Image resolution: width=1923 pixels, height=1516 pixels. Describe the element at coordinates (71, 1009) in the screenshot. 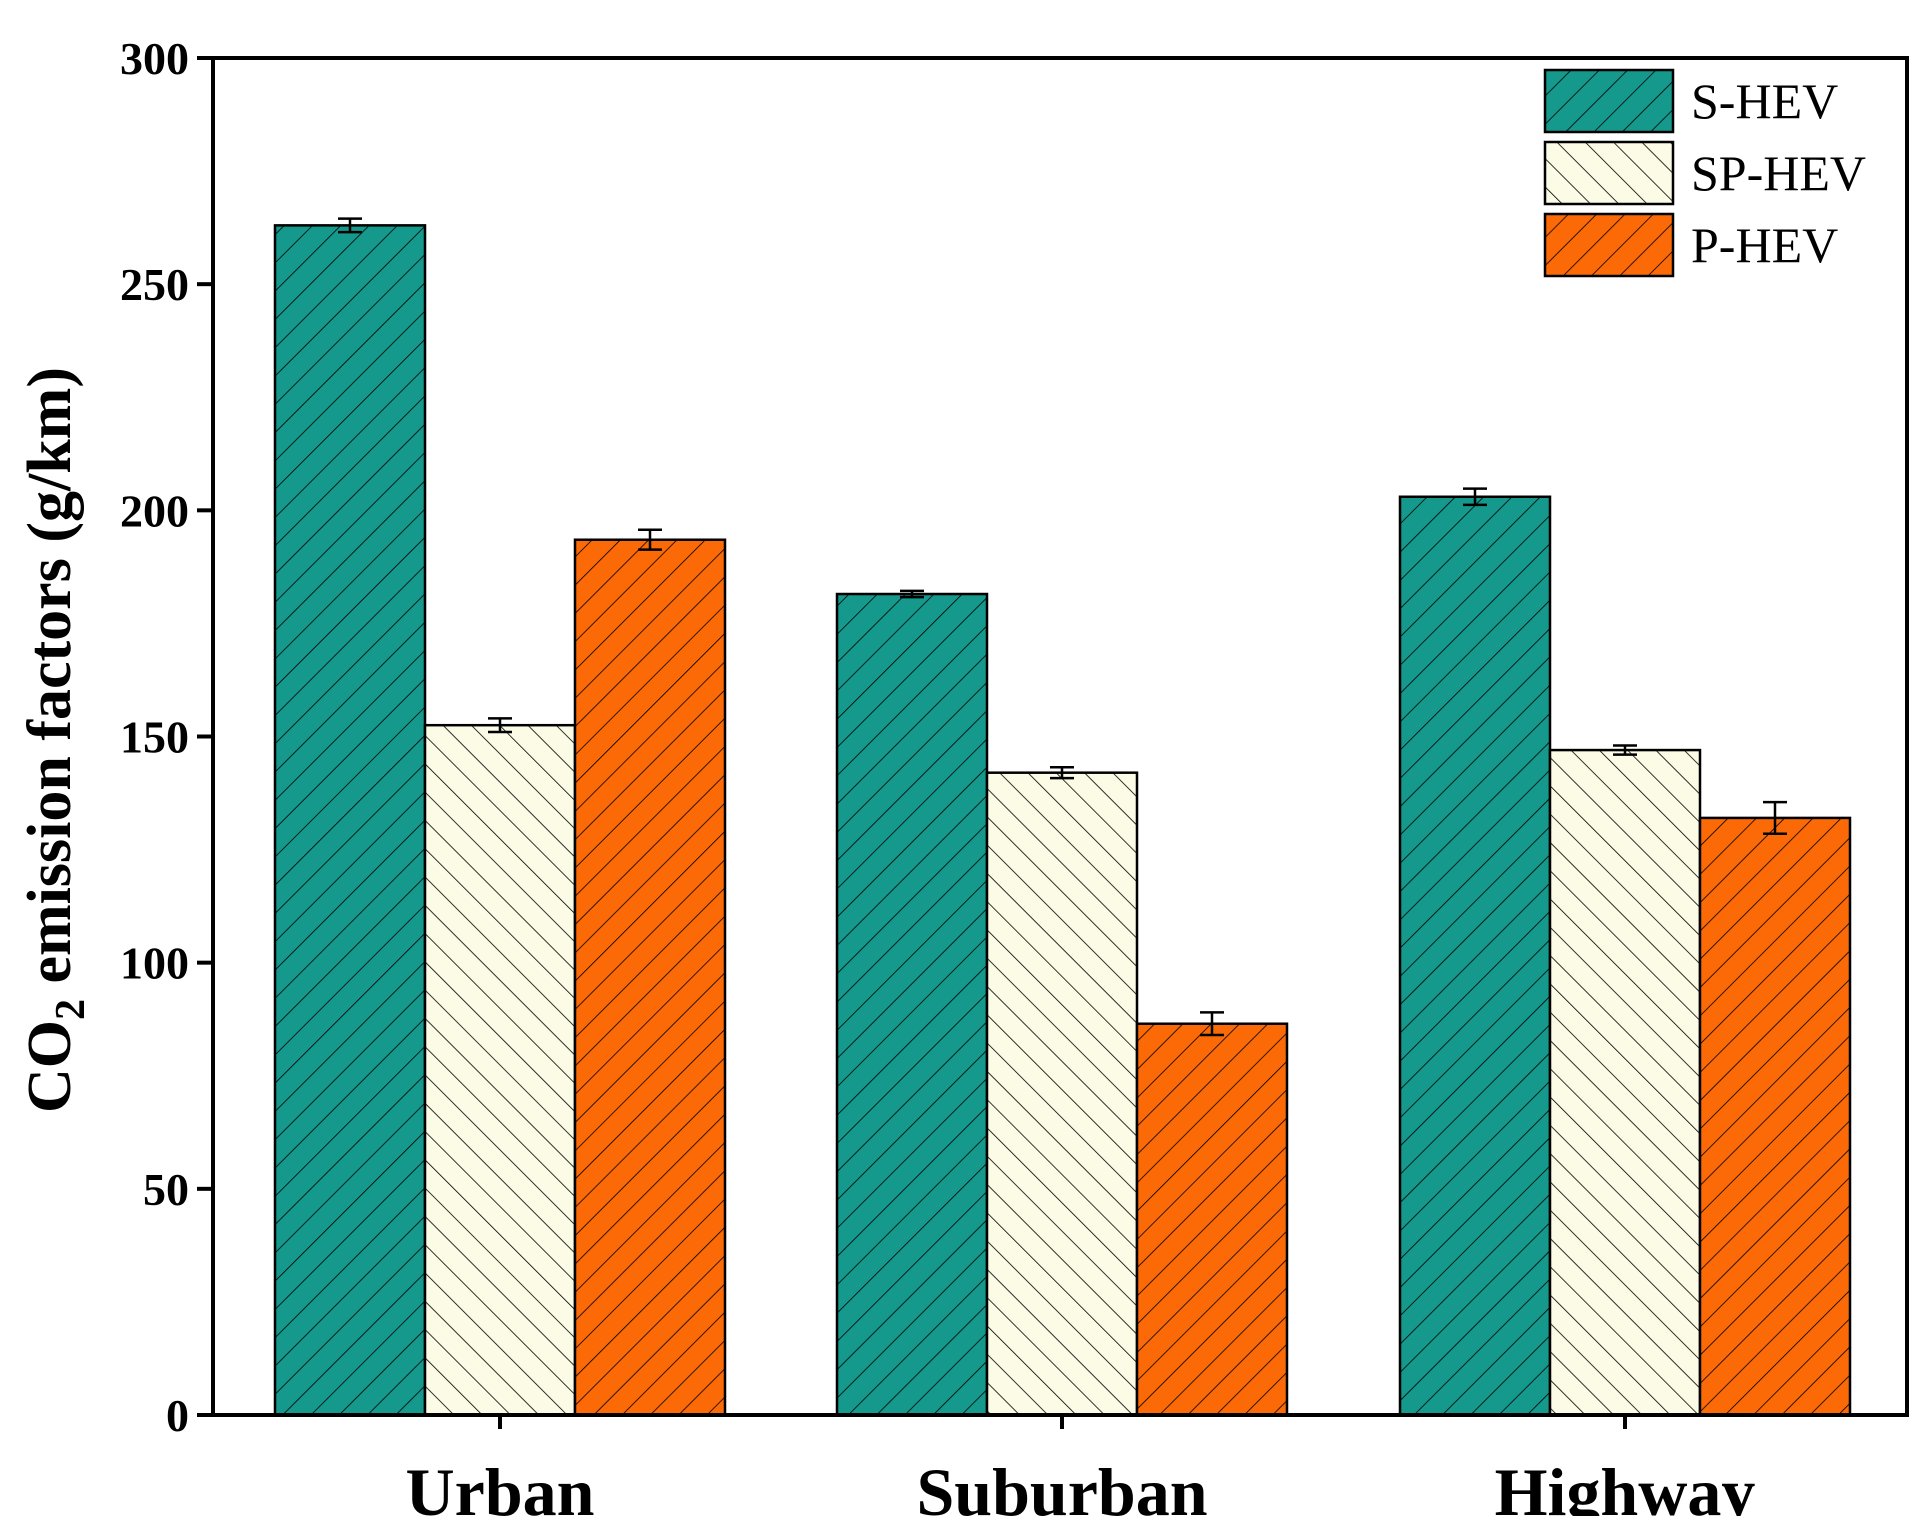

I see `y-axis-label-subscript: 2` at that location.